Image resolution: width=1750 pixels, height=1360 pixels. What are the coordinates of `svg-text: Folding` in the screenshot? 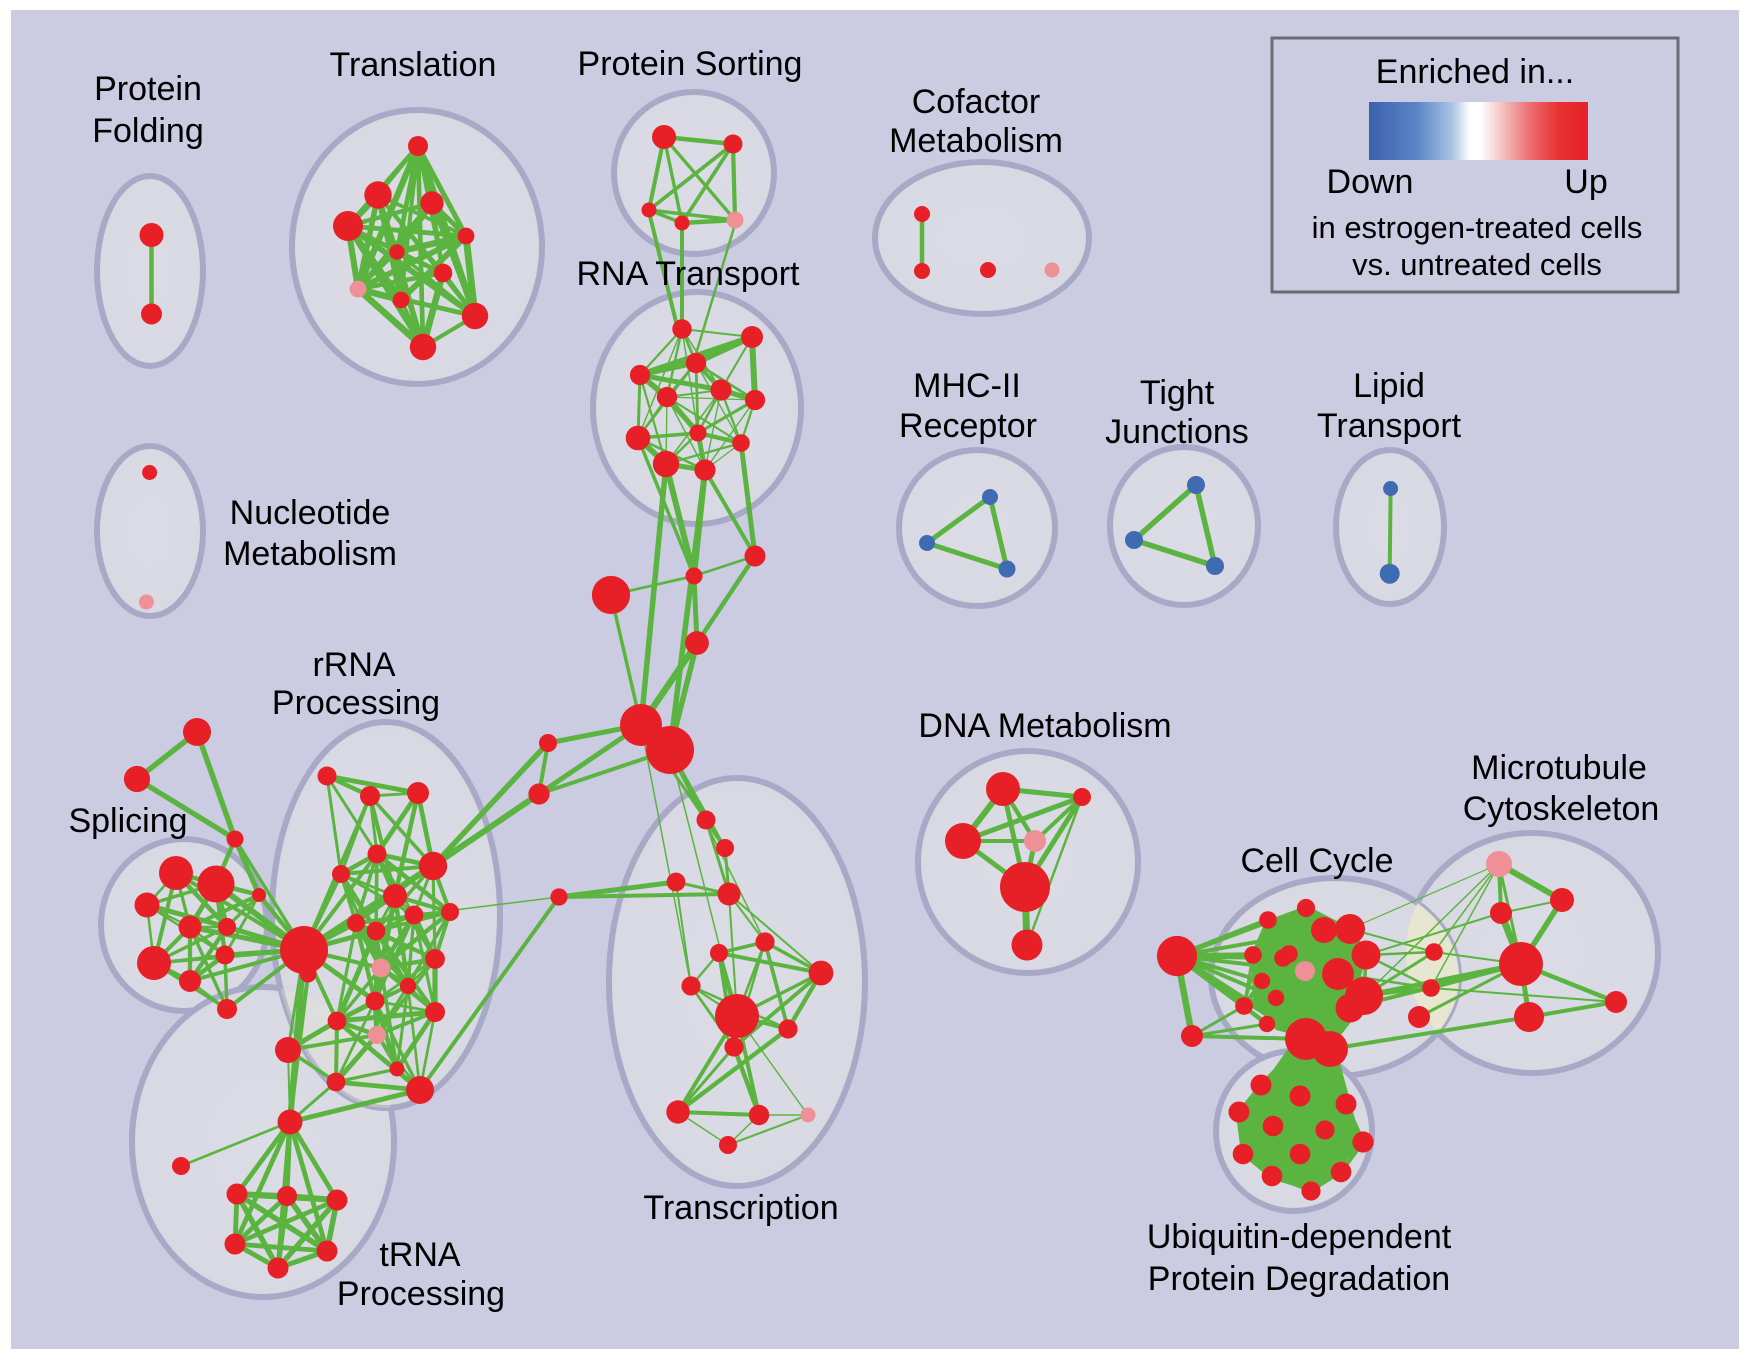 It's located at (148, 131).